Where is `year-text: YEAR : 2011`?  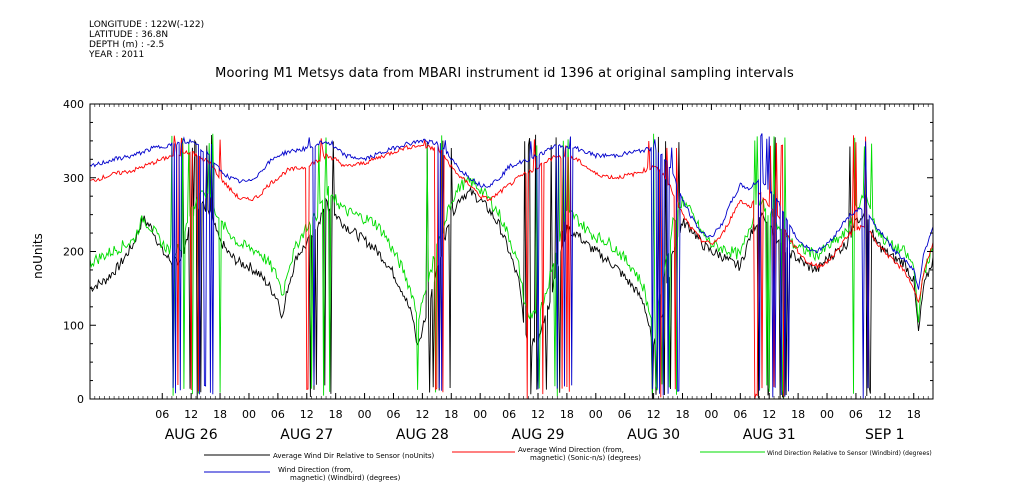 year-text: YEAR : 2011 is located at coordinates (117, 55).